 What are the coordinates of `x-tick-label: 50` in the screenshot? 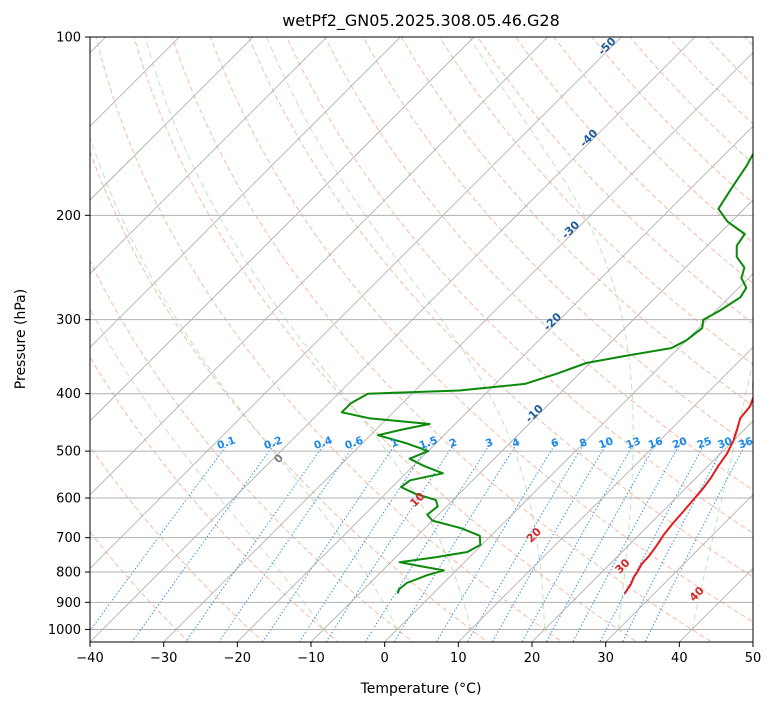 It's located at (753, 658).